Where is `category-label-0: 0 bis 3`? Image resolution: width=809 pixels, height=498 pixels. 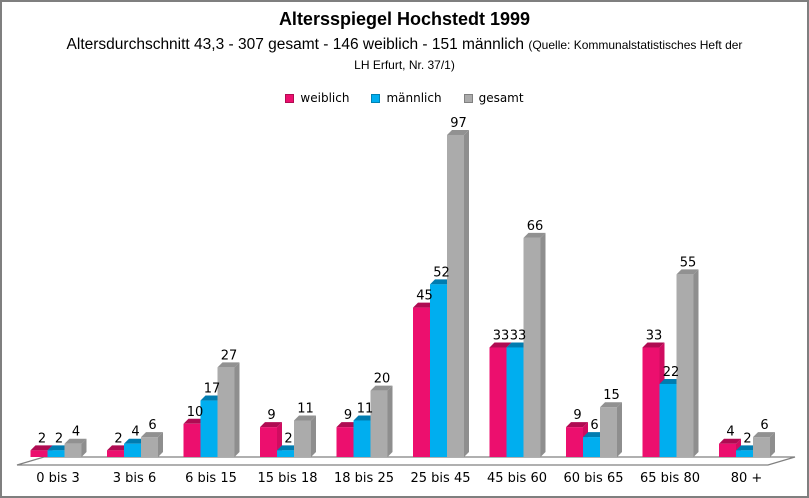
category-label-0: 0 bis 3 is located at coordinates (57, 478).